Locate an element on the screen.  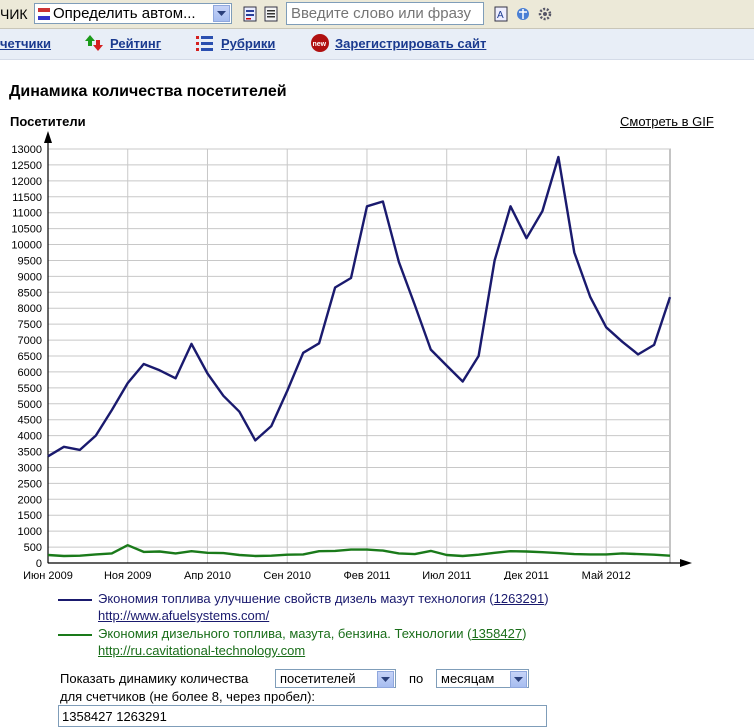
y-tick-label: 9500 is located at coordinates (30, 261).